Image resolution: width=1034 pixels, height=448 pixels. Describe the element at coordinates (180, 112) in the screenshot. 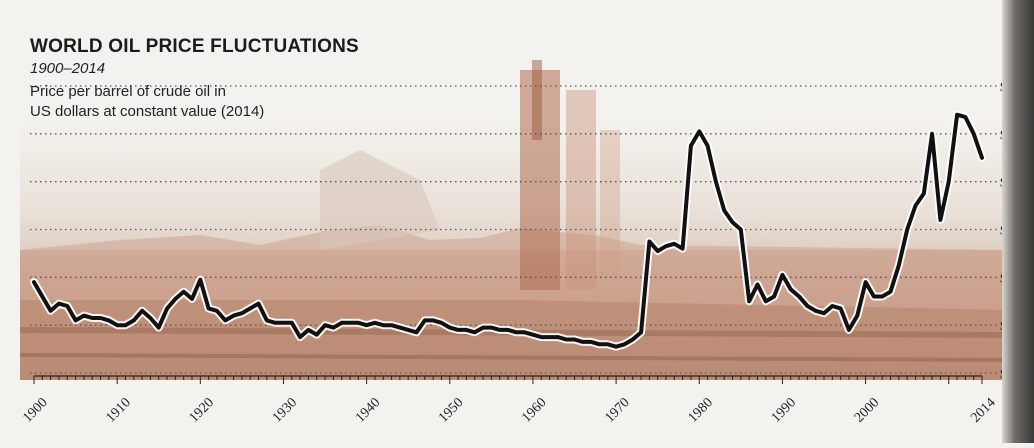

I see `y-axis-label-line-2: US dollars at constant value (2014)` at that location.